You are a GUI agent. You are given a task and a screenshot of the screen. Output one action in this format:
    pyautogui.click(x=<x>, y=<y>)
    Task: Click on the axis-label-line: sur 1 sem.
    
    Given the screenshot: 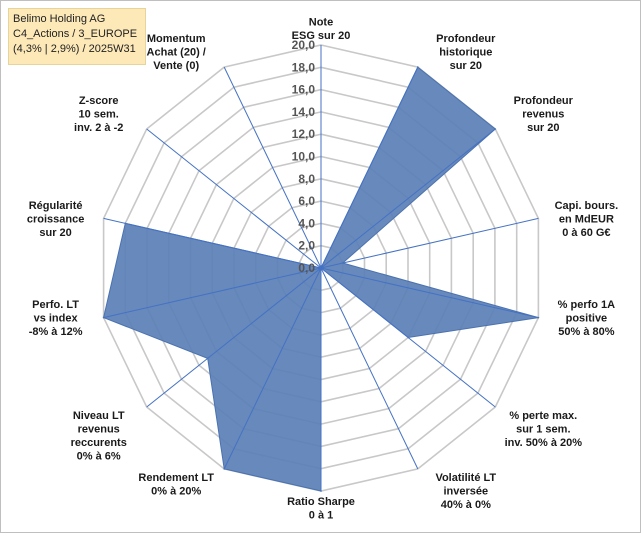 What is the action you would take?
    pyautogui.click(x=543, y=430)
    